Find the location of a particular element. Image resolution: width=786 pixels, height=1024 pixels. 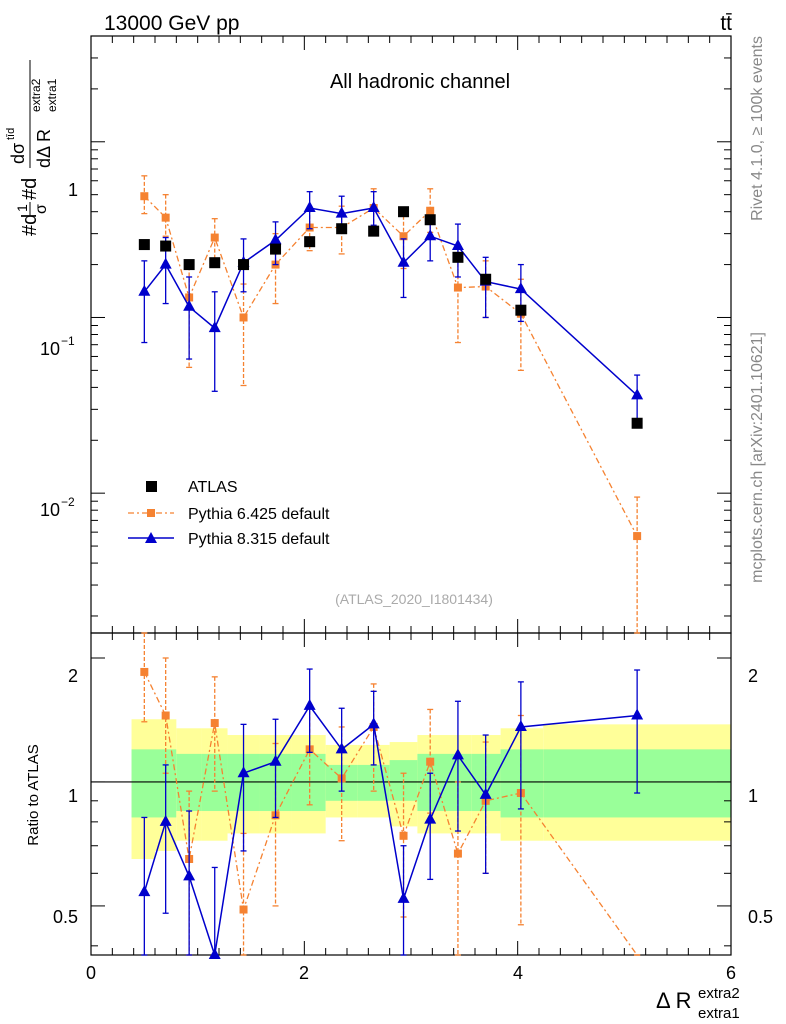

legend-py8: Pythia 8.315 default is located at coordinates (259, 539).